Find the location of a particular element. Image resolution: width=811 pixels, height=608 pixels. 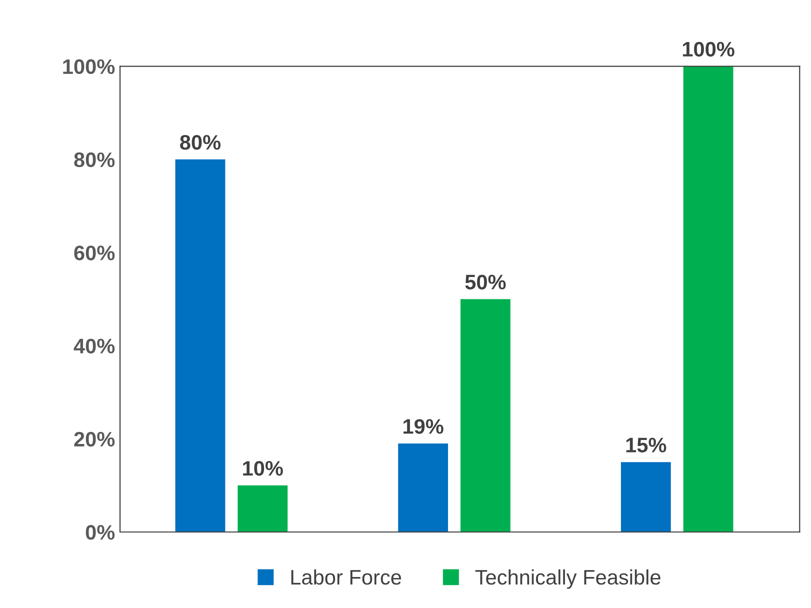

y-tick-label: 100% is located at coordinates (89, 66).